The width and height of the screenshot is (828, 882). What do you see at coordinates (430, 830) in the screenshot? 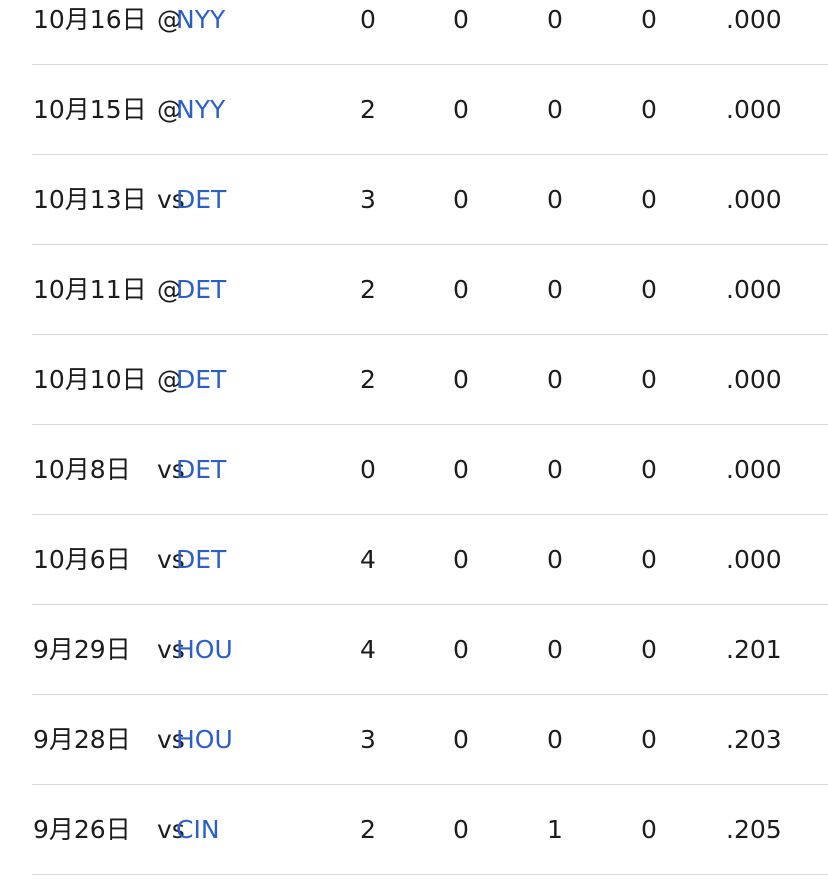
I see `table-row: 9月26日 vs CIN 2 0 1 0 .205` at bounding box center [430, 830].